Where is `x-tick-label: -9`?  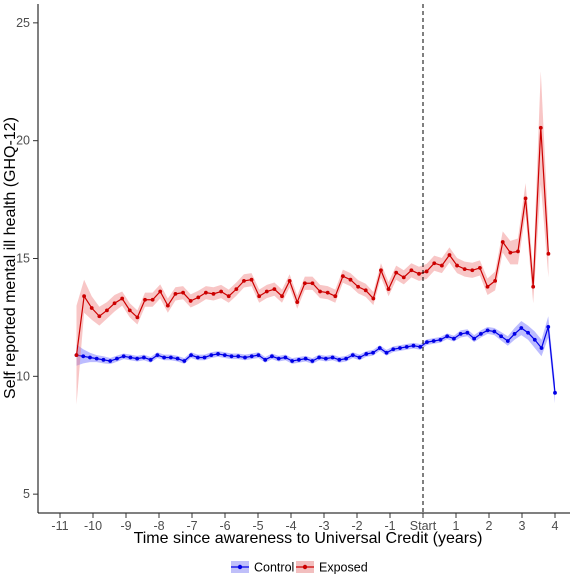
x-tick-label: -9 is located at coordinates (125, 526).